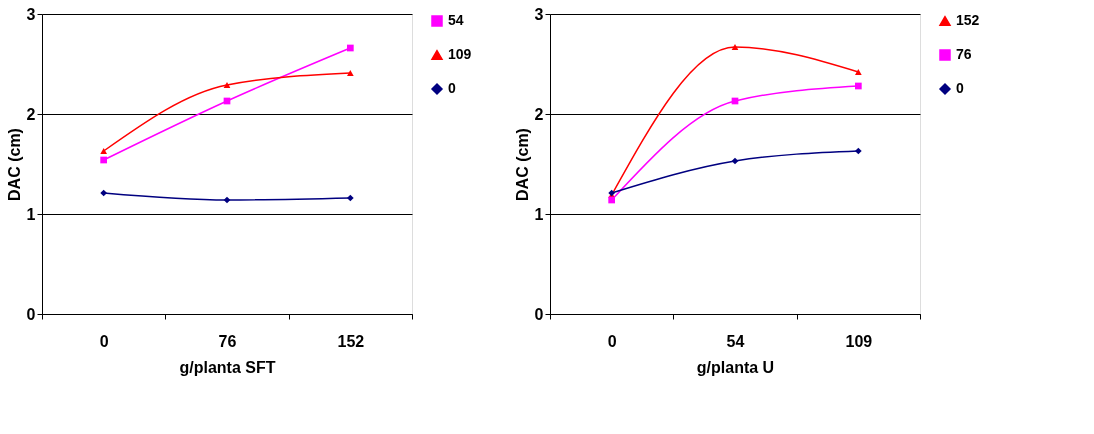 The height and width of the screenshot is (434, 1094). Describe the element at coordinates (735, 341) in the screenshot. I see `x-tick-label: 54` at that location.